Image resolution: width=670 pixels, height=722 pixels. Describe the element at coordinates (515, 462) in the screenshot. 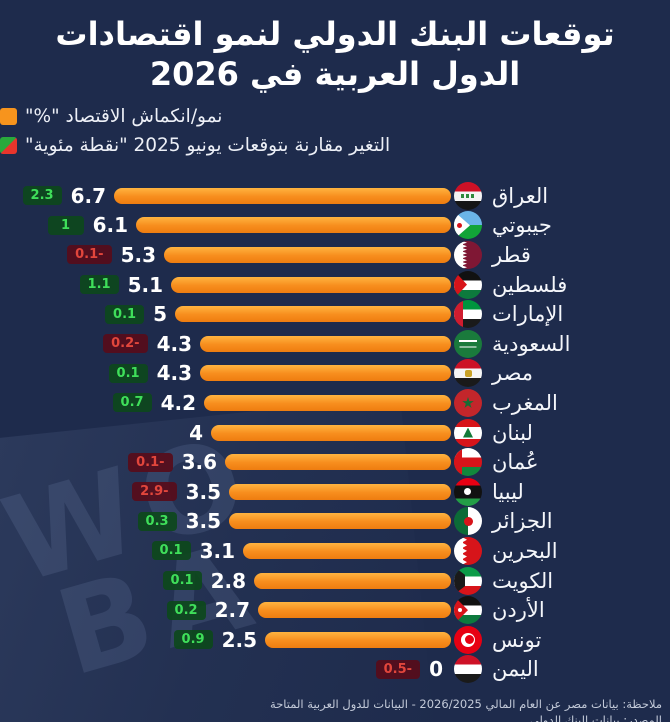

I see `country-name: عُمان` at that location.